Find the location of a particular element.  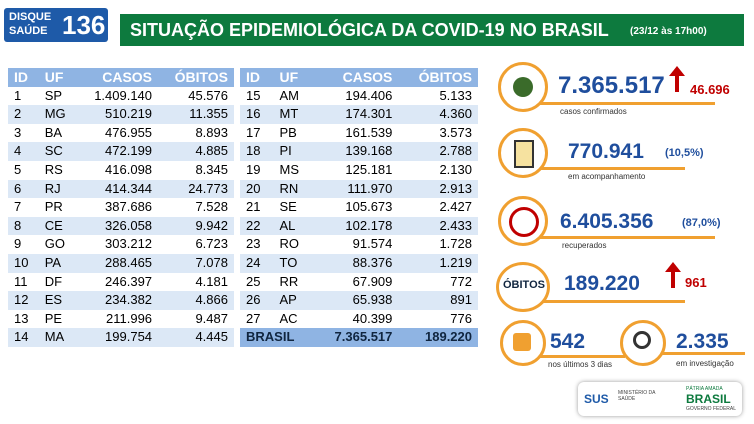

cell: 19 is located at coordinates (253, 169).